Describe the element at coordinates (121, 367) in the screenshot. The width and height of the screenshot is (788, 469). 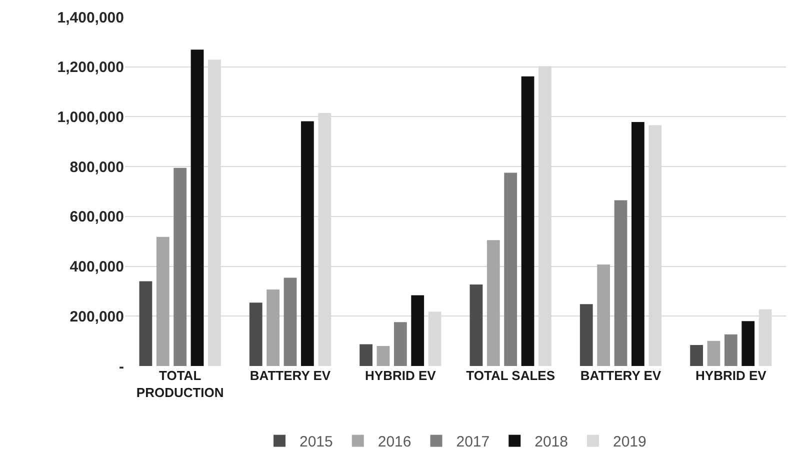
I see `y-tick-label: -` at that location.